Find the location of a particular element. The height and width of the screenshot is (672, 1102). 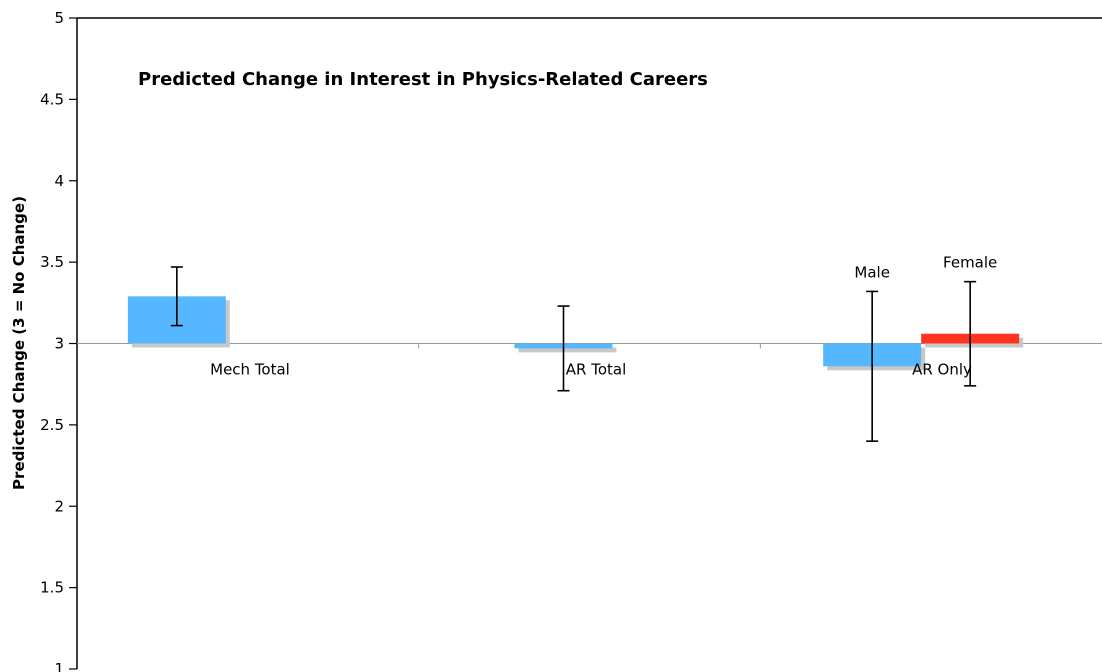

category-label: AR Only is located at coordinates (942, 370).